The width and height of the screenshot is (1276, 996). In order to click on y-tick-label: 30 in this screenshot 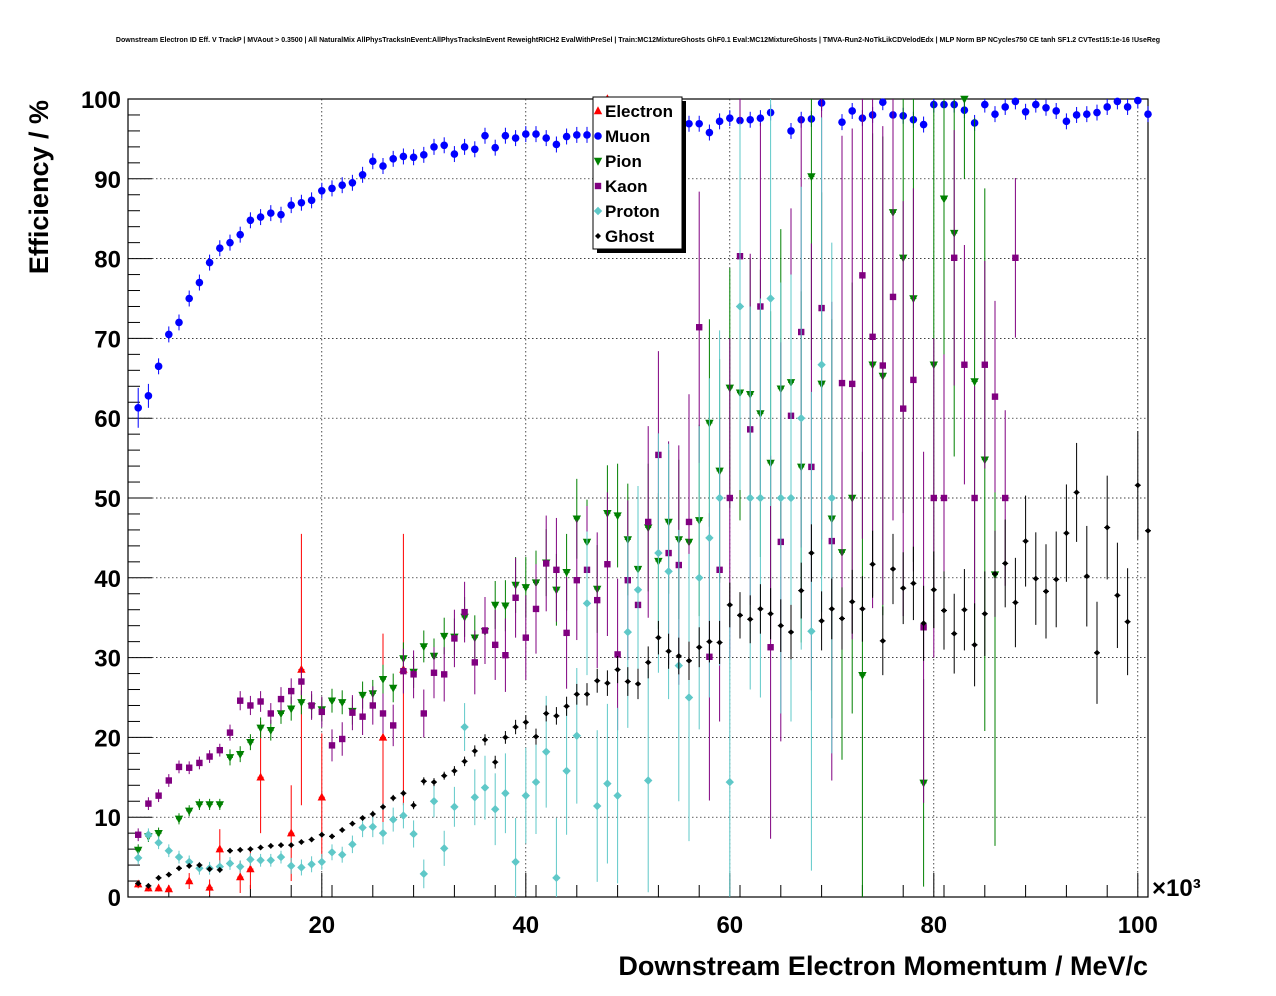, I will do `click(107, 659)`.